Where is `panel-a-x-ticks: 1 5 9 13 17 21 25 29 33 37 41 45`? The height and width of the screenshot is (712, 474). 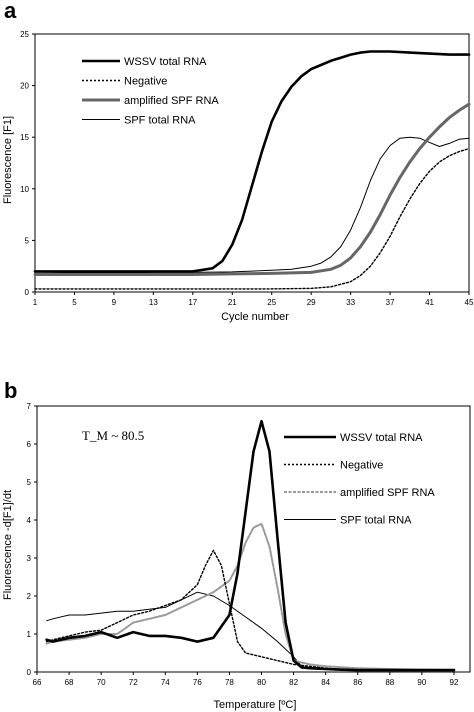 panel-a-x-ticks: 1 5 9 13 17 21 25 29 33 37 41 45 is located at coordinates (253, 299).